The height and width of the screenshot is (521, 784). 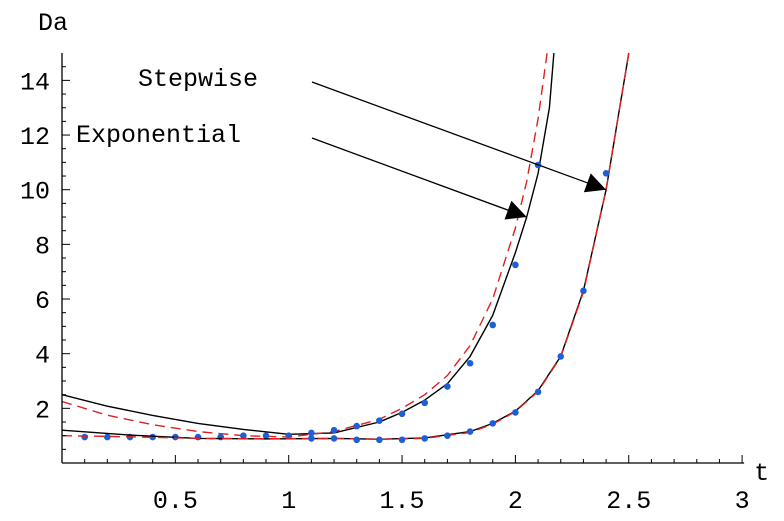 I want to click on y-tick-label: 10, so click(x=35, y=192).